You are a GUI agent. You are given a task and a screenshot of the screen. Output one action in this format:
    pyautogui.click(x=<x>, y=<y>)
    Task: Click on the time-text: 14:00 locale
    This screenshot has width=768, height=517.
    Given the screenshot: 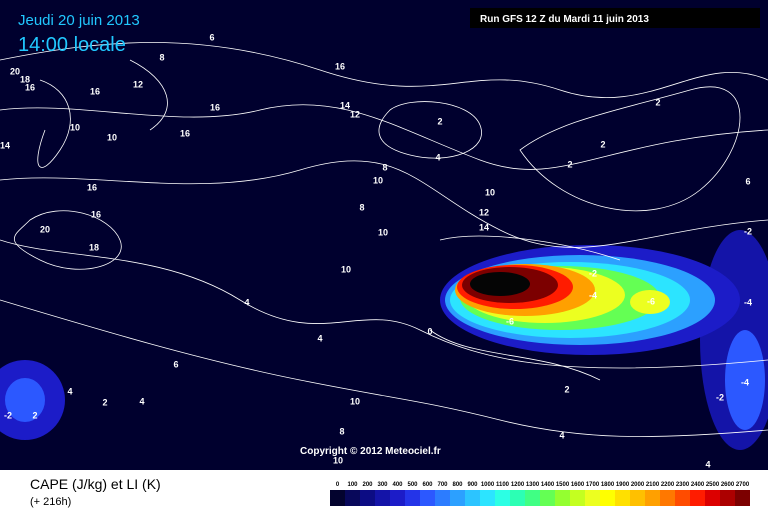 What is the action you would take?
    pyautogui.click(x=72, y=45)
    